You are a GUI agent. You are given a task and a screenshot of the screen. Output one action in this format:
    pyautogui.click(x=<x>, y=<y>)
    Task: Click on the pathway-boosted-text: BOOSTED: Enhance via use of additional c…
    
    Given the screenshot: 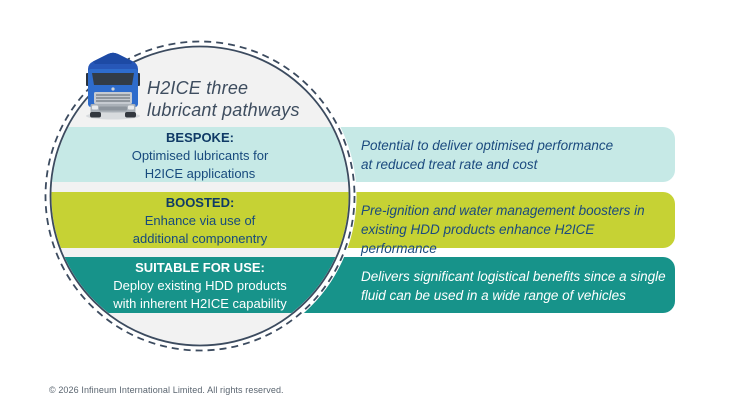 What is the action you would take?
    pyautogui.click(x=200, y=221)
    